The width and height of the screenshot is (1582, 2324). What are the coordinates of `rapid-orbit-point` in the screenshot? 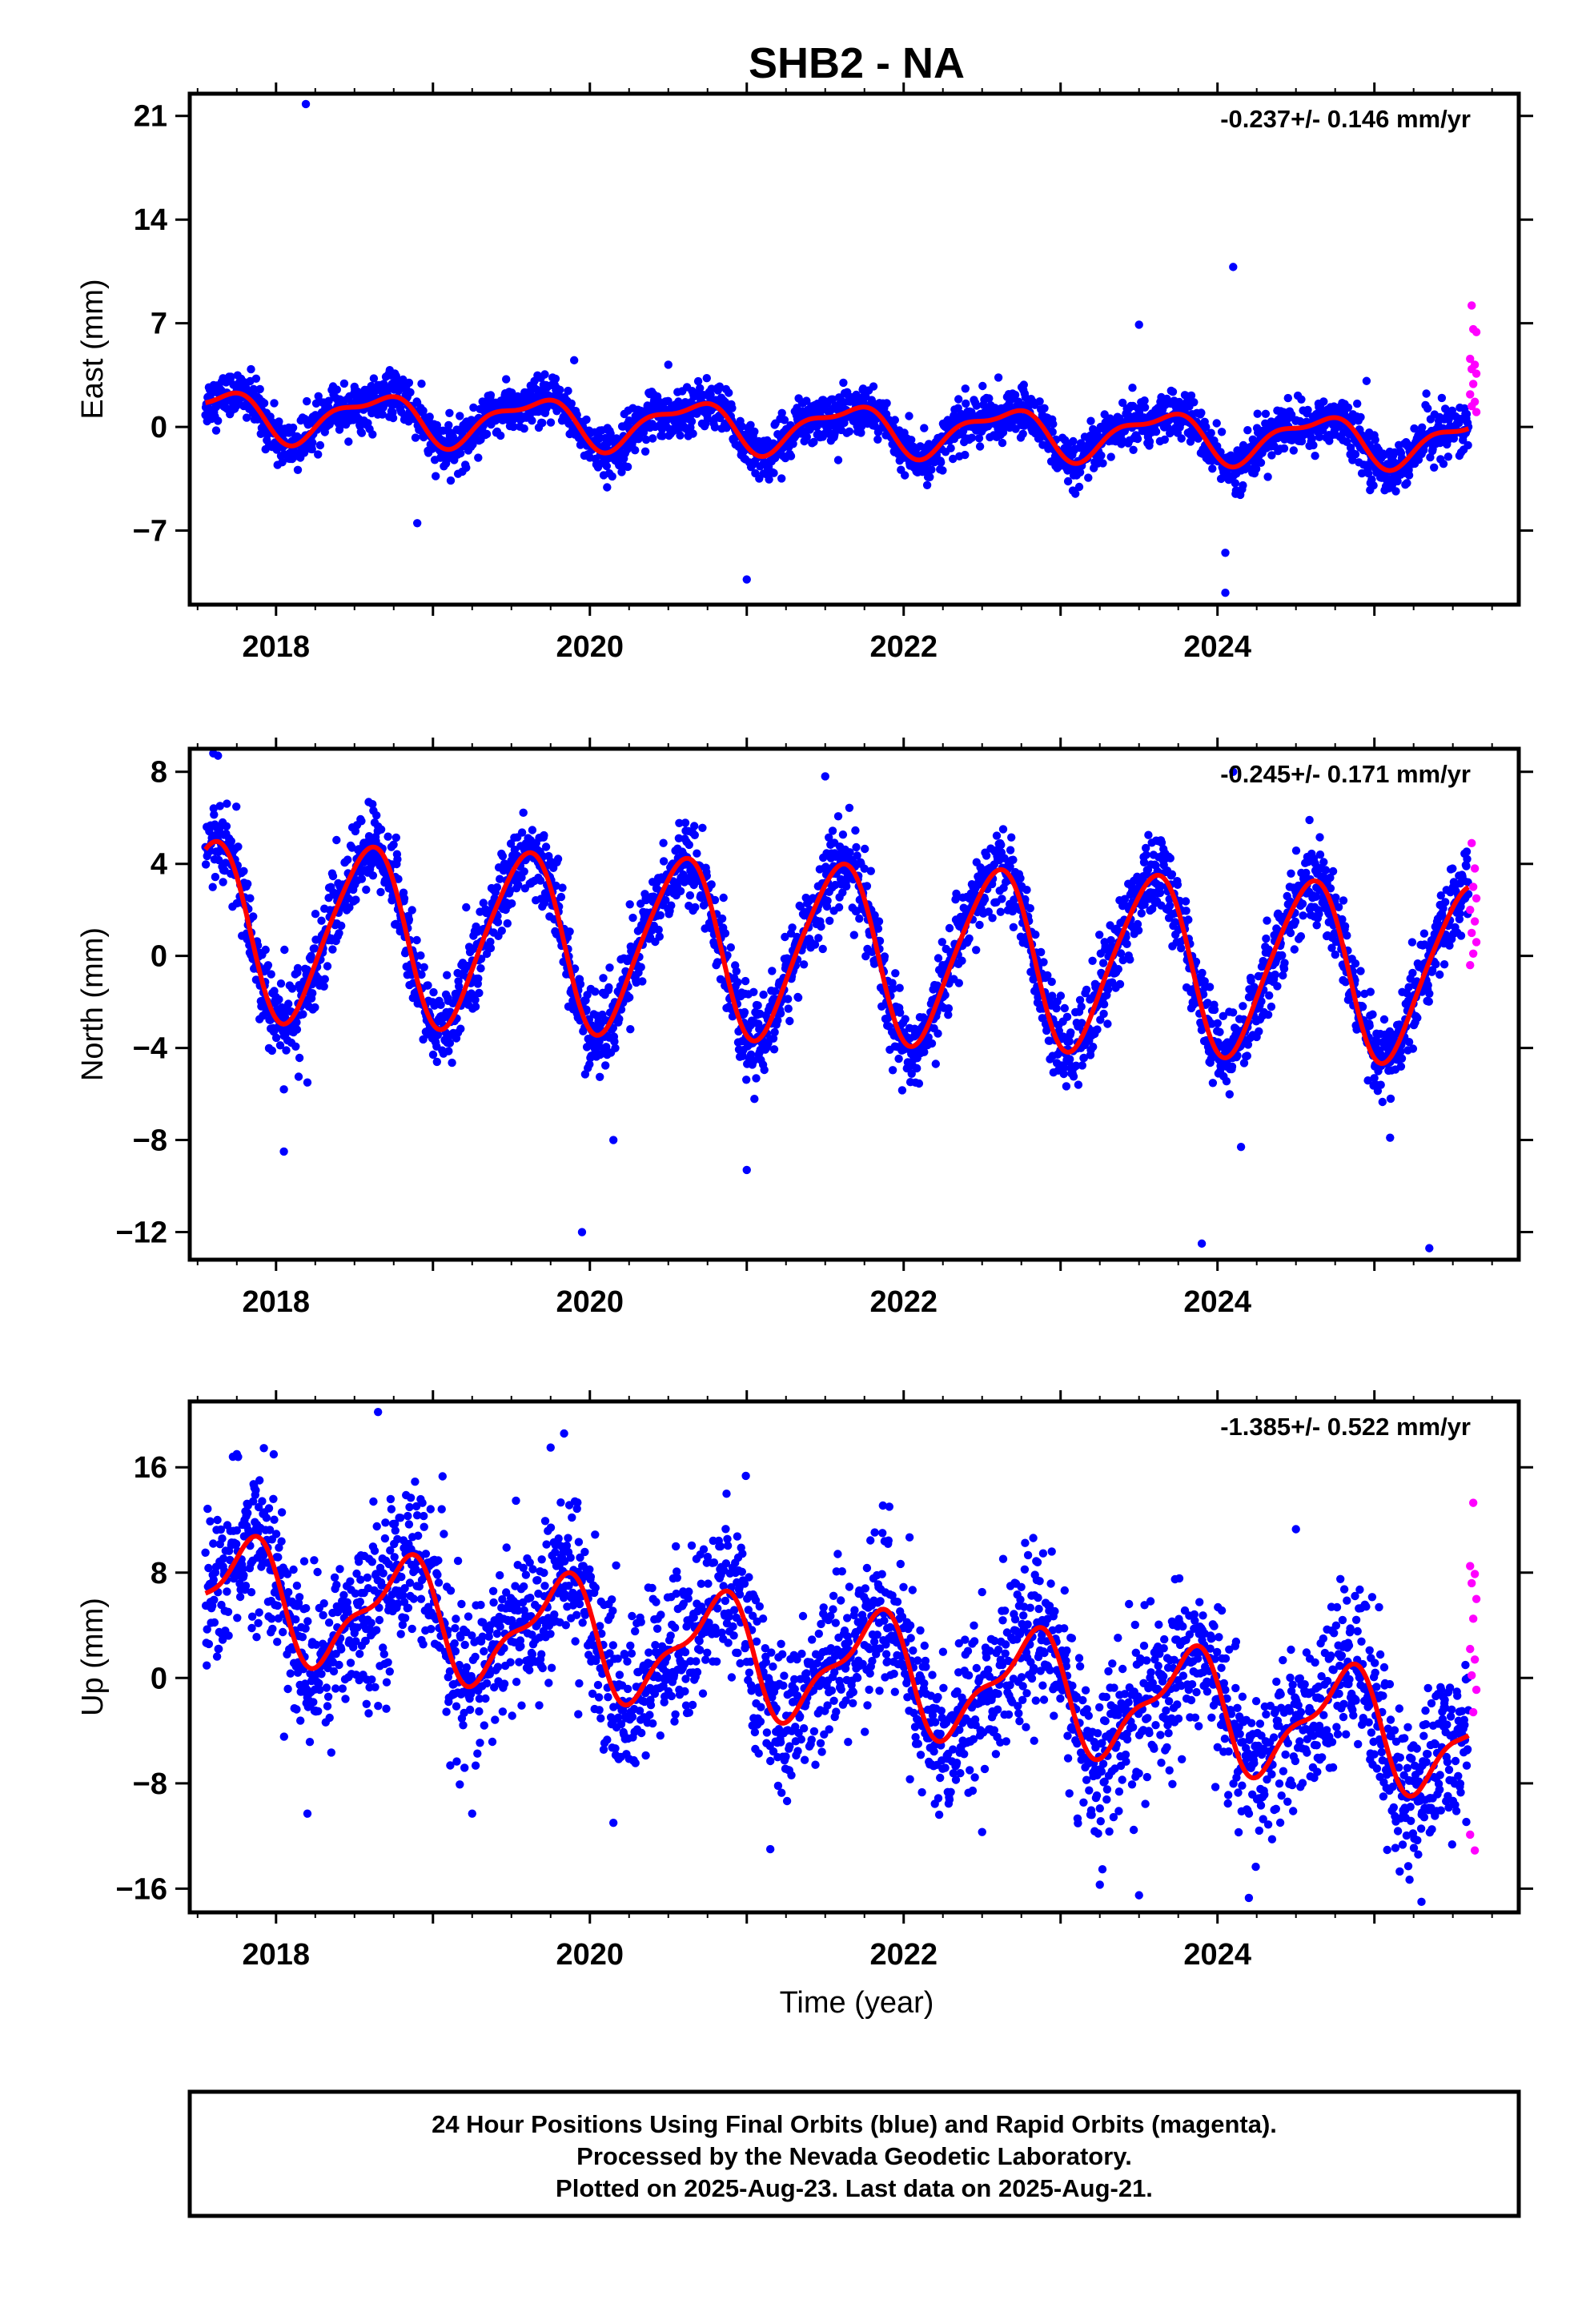 It's located at (1473, 384).